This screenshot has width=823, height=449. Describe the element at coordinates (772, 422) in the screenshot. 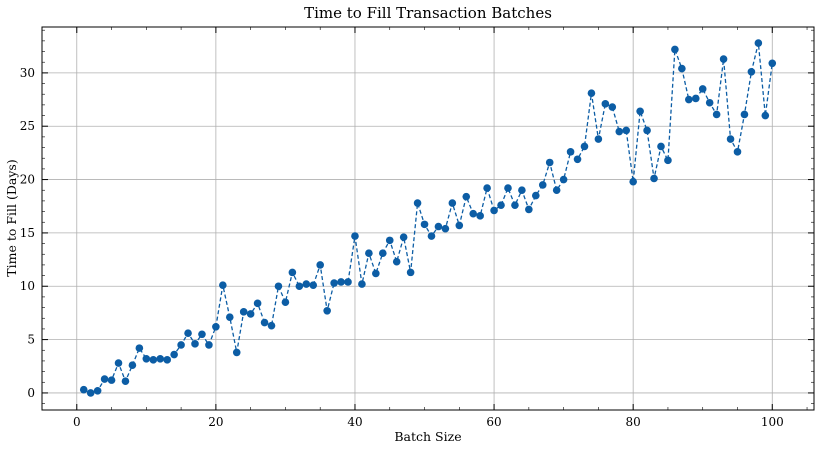

I see `x-tick-label: 100` at that location.